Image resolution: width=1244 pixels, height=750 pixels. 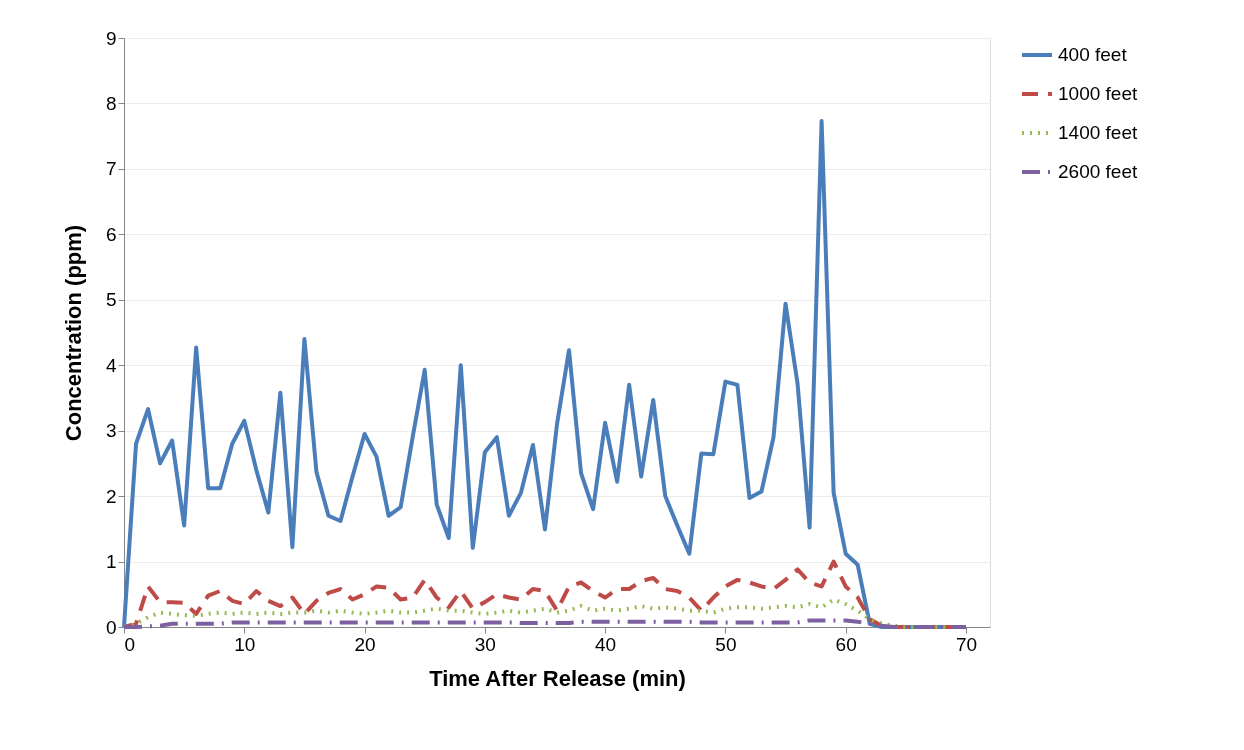 What do you see at coordinates (73, 333) in the screenshot?
I see `y-axis-title: Concentration (ppm)` at bounding box center [73, 333].